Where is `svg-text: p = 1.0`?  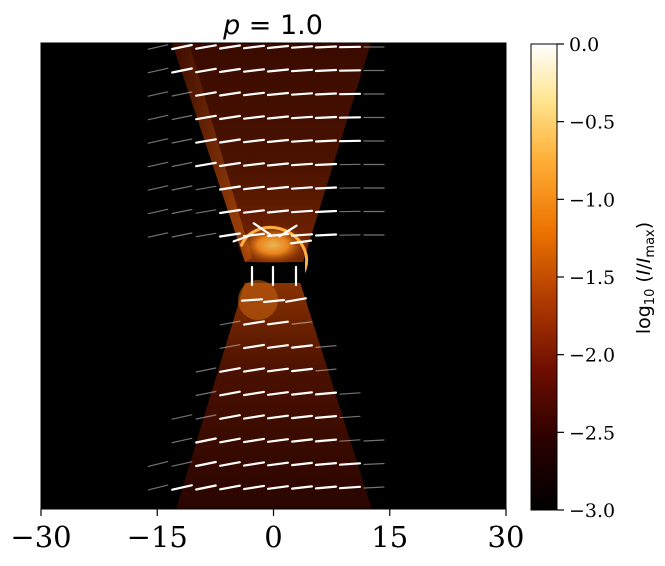 svg-text: p = 1.0 is located at coordinates (272, 25).